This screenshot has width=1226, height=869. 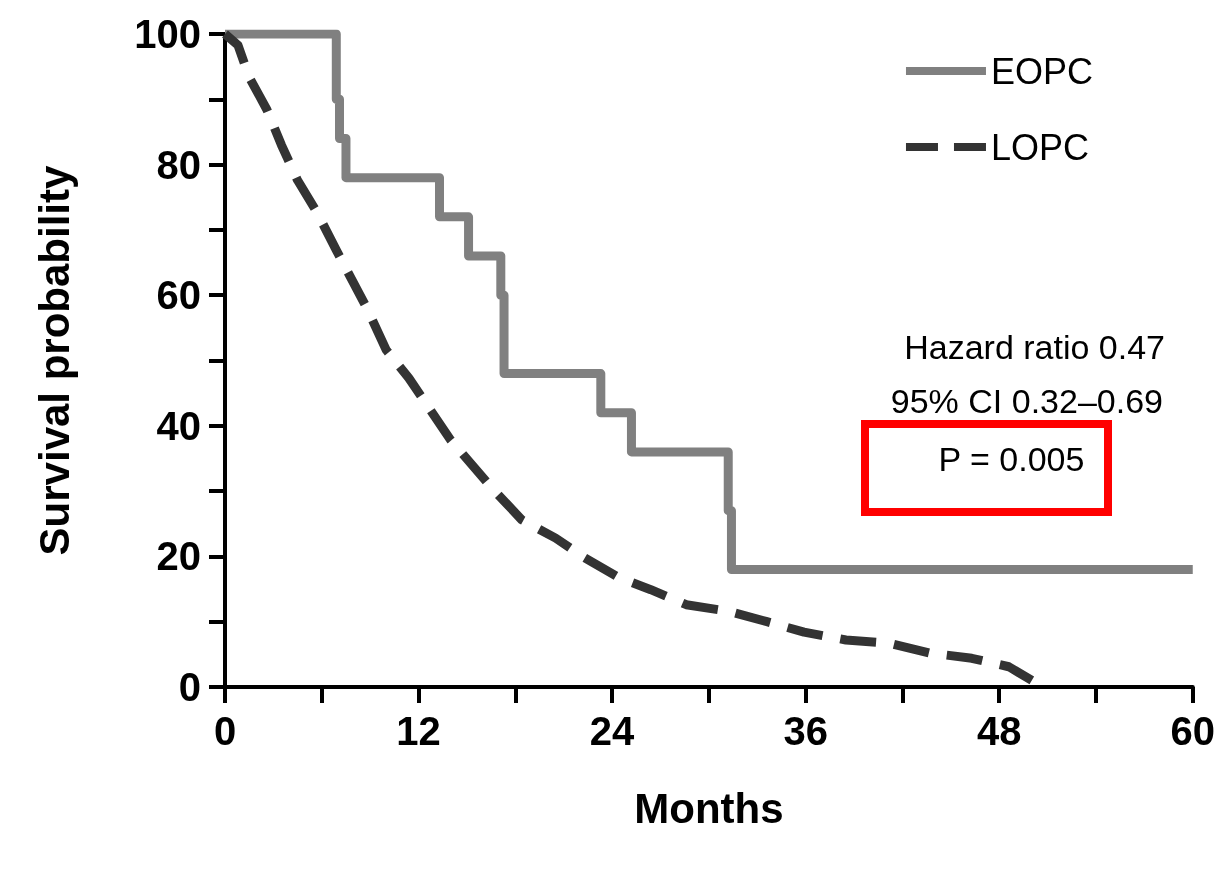 What do you see at coordinates (178, 164) in the screenshot?
I see `y-tick-label: 80` at bounding box center [178, 164].